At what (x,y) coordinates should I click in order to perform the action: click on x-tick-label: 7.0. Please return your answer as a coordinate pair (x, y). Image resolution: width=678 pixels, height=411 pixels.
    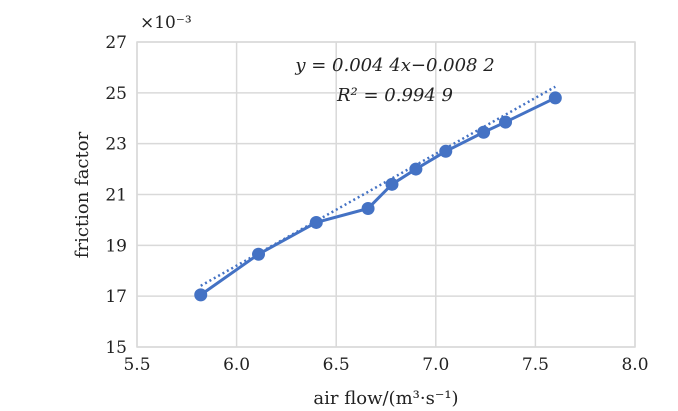
    Looking at the image, I should click on (435, 365).